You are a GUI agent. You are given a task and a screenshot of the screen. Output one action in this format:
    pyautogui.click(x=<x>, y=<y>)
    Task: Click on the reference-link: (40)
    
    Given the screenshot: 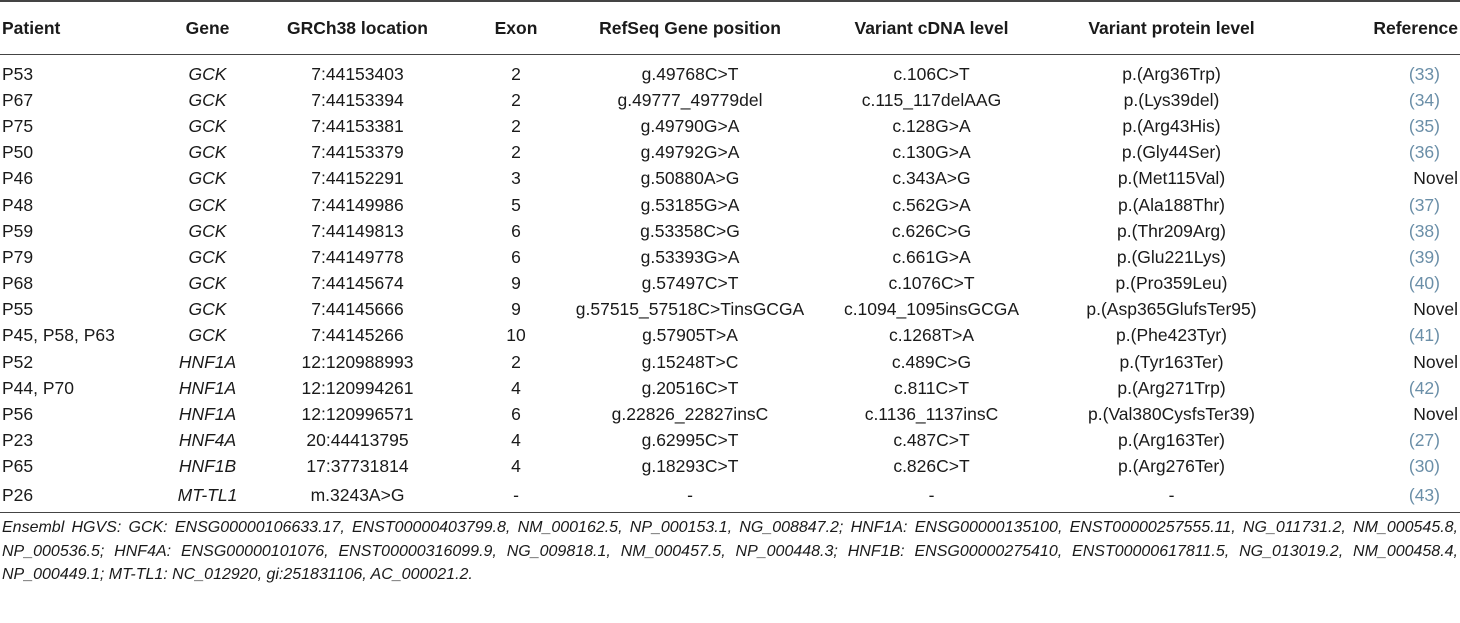 What is the action you would take?
    pyautogui.click(x=1424, y=283)
    